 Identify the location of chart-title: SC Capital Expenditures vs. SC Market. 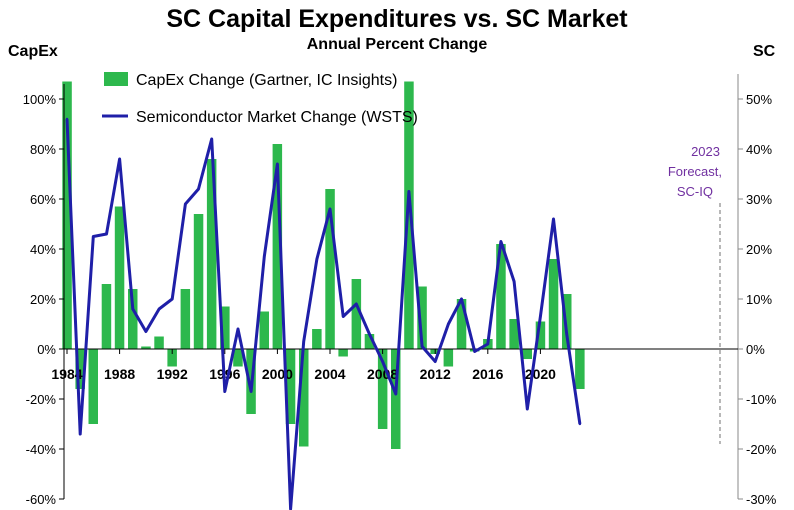
(397, 19).